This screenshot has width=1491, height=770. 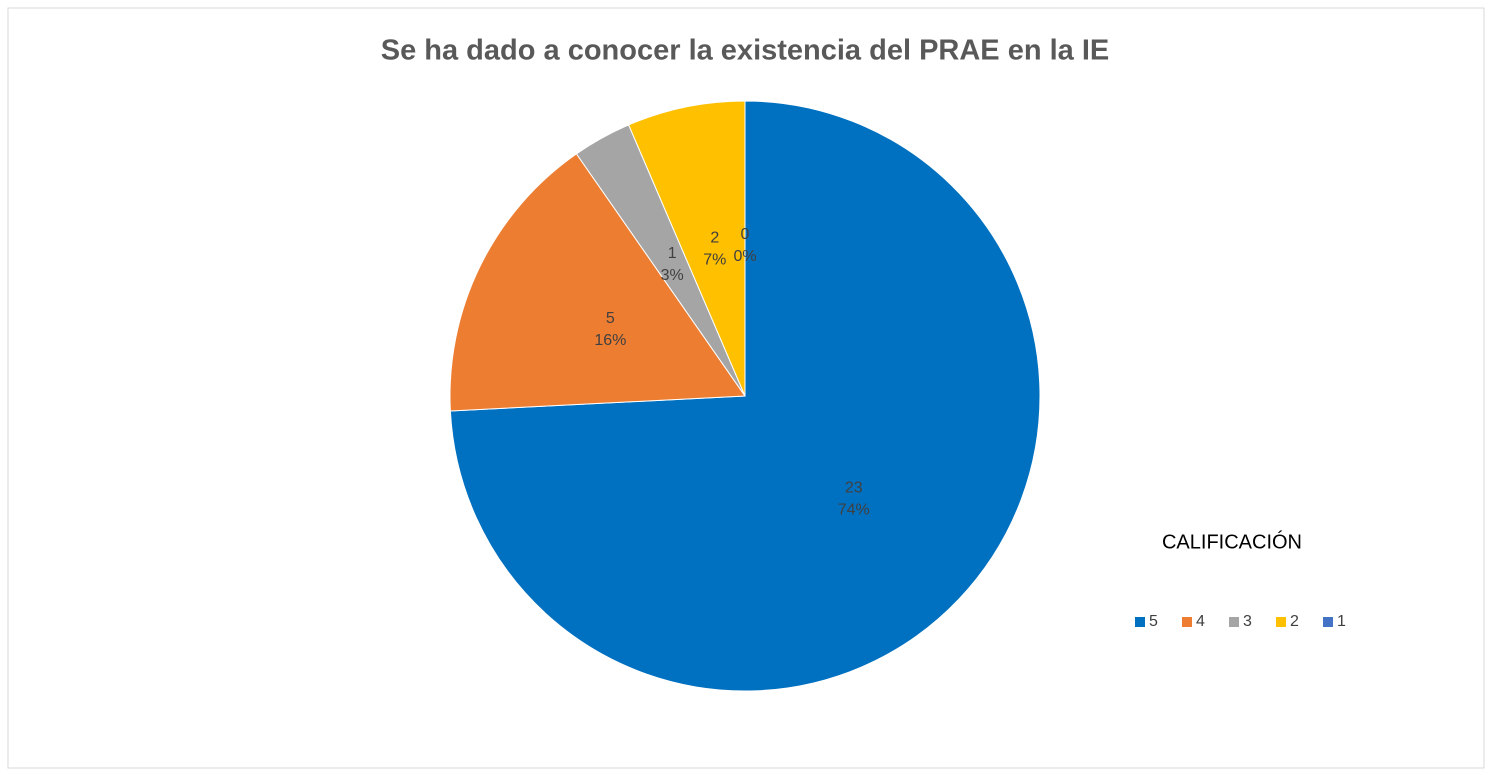 I want to click on data-label-percent: 3%, so click(x=672, y=275).